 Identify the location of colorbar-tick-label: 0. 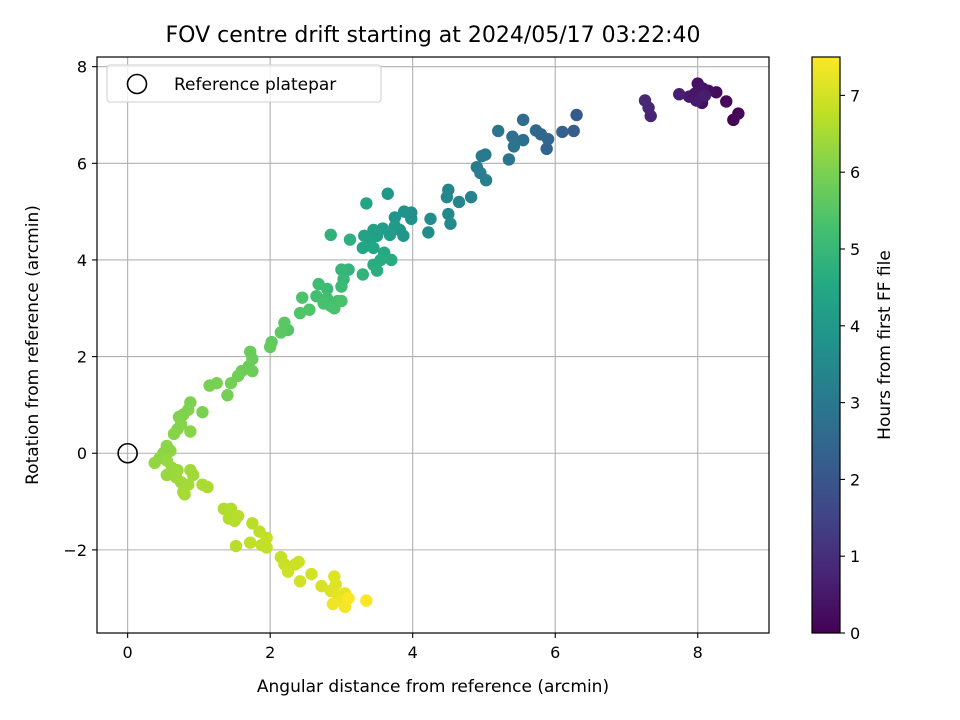
(855, 633).